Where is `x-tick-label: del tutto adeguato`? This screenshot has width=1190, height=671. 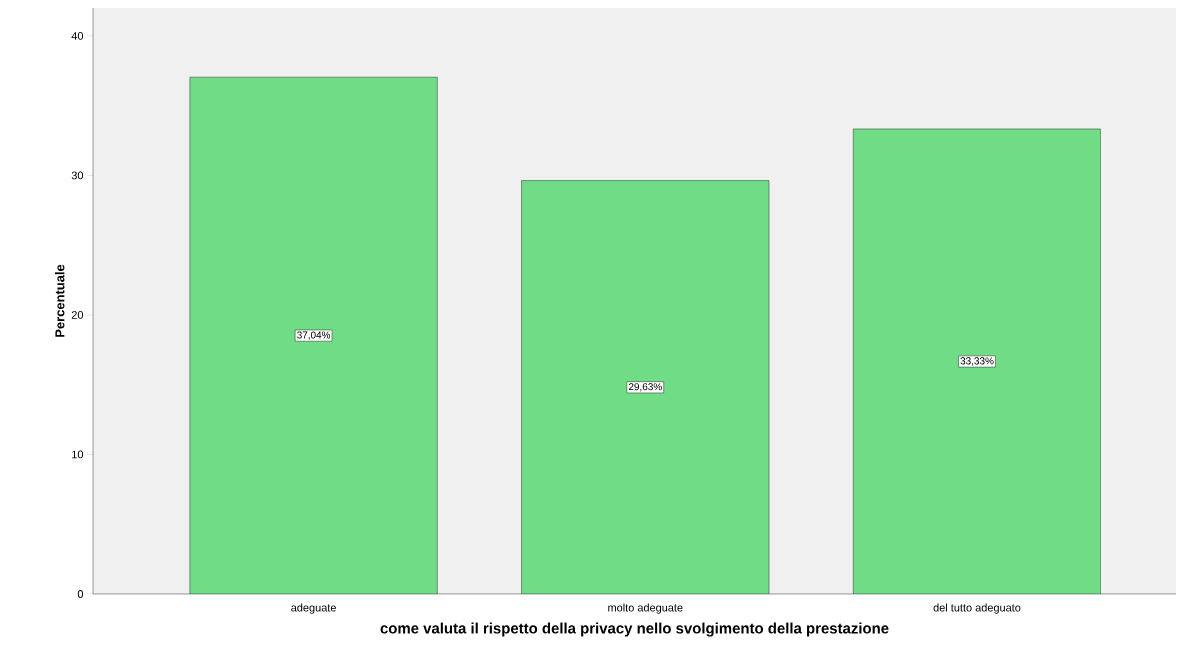
x-tick-label: del tutto adeguato is located at coordinates (977, 608).